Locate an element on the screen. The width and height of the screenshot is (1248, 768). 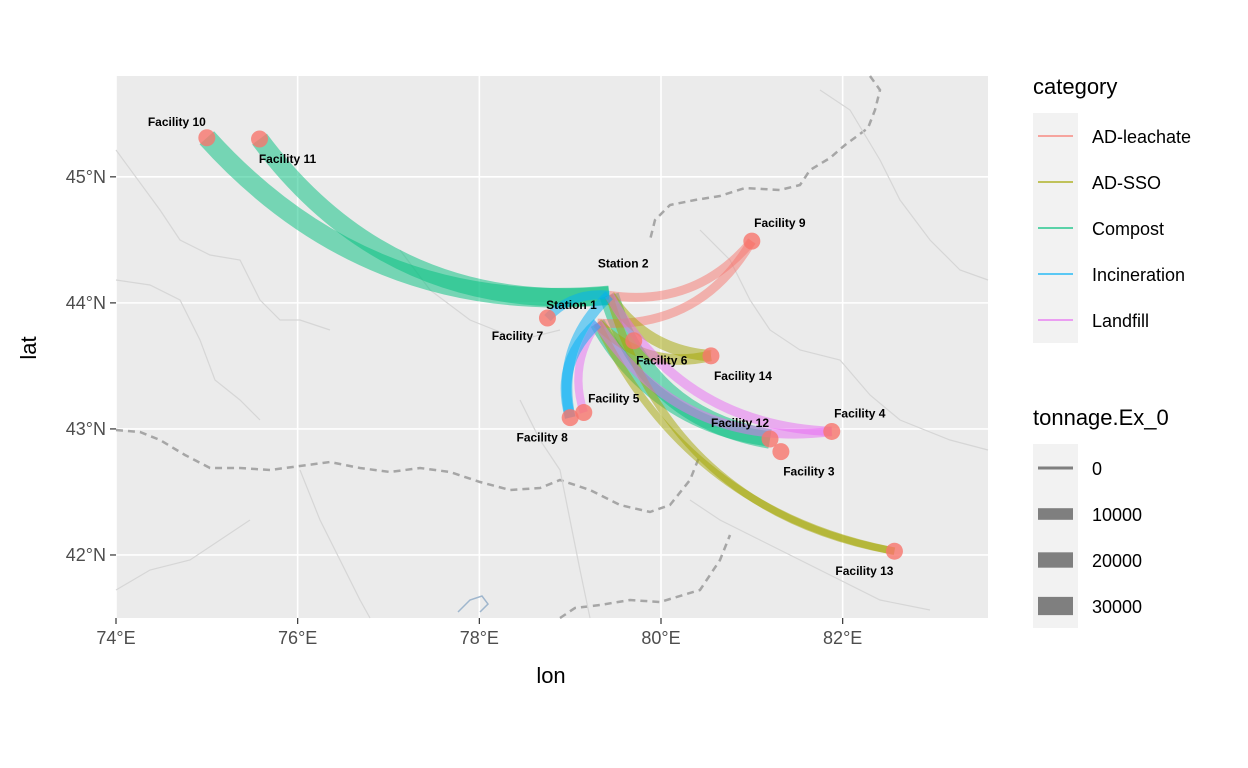
legend-label: Compost is located at coordinates (1128, 229).